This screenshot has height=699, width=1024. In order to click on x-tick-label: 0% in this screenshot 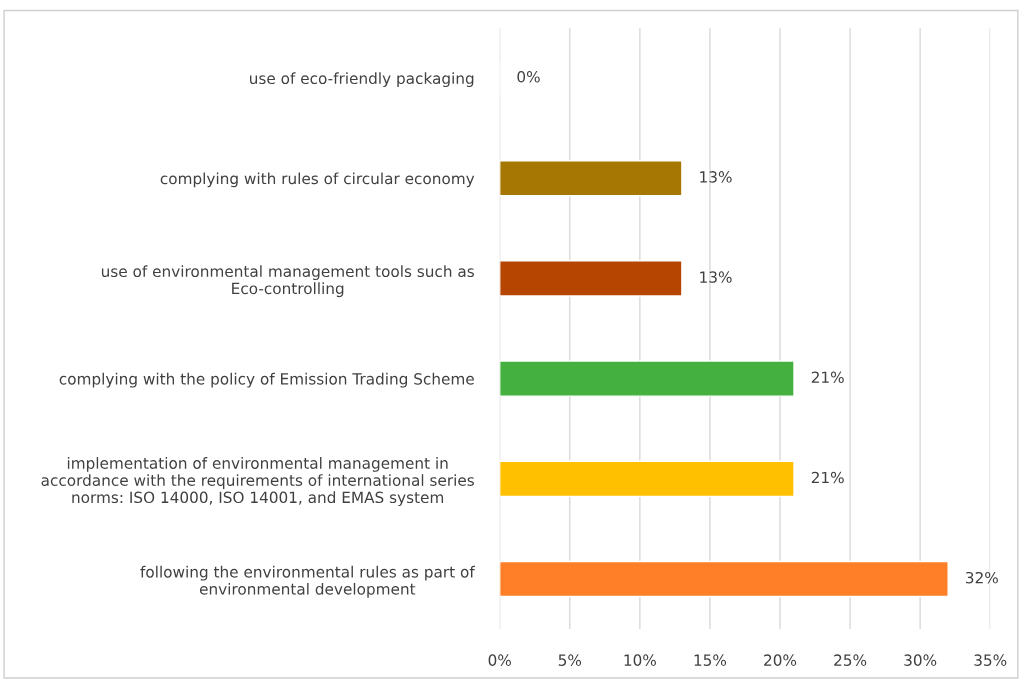, I will do `click(499, 660)`.